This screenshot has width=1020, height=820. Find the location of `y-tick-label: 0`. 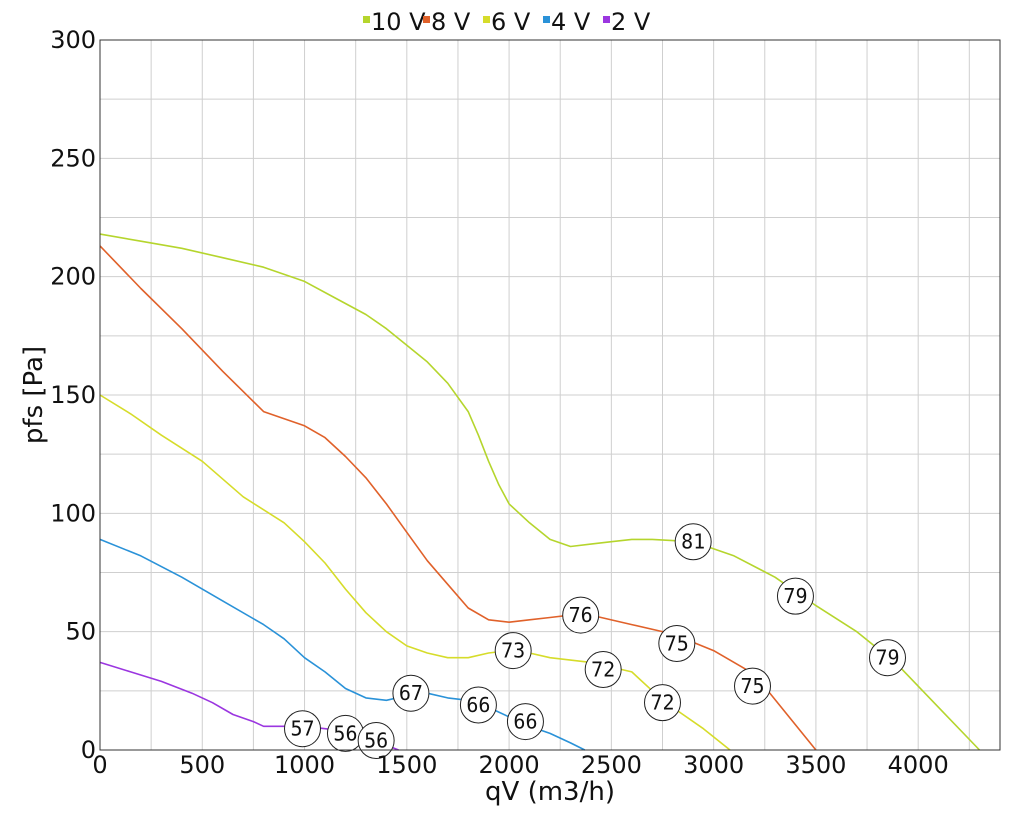

y-tick-label: 0 is located at coordinates (88, 750).